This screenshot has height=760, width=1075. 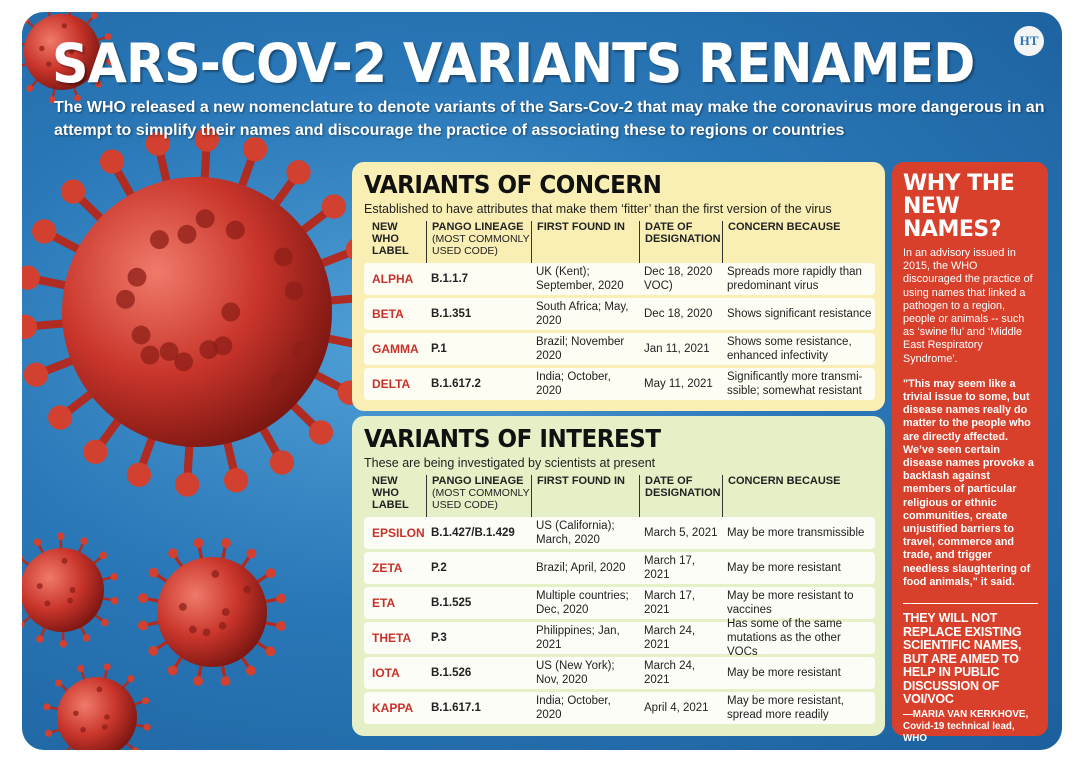 What do you see at coordinates (439, 349) in the screenshot?
I see `pango-lineage: P.1` at bounding box center [439, 349].